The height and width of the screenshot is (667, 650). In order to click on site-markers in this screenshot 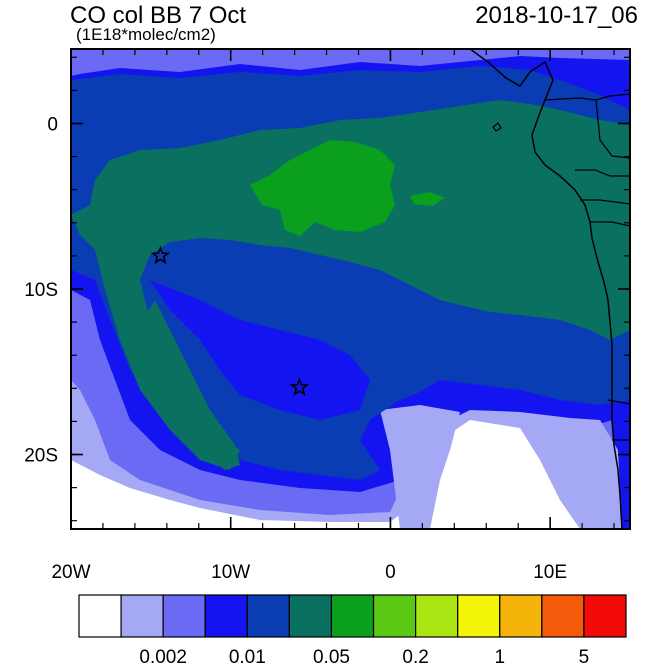, I will do `click(230, 320)`.